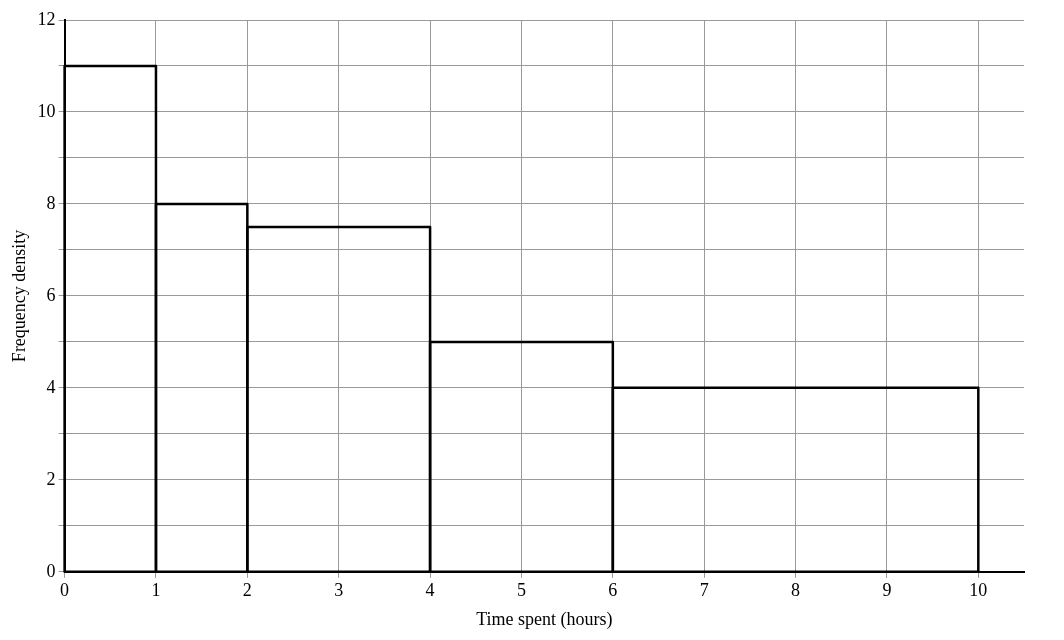  Describe the element at coordinates (46, 110) in the screenshot. I see `y-tick-label: 10` at that location.